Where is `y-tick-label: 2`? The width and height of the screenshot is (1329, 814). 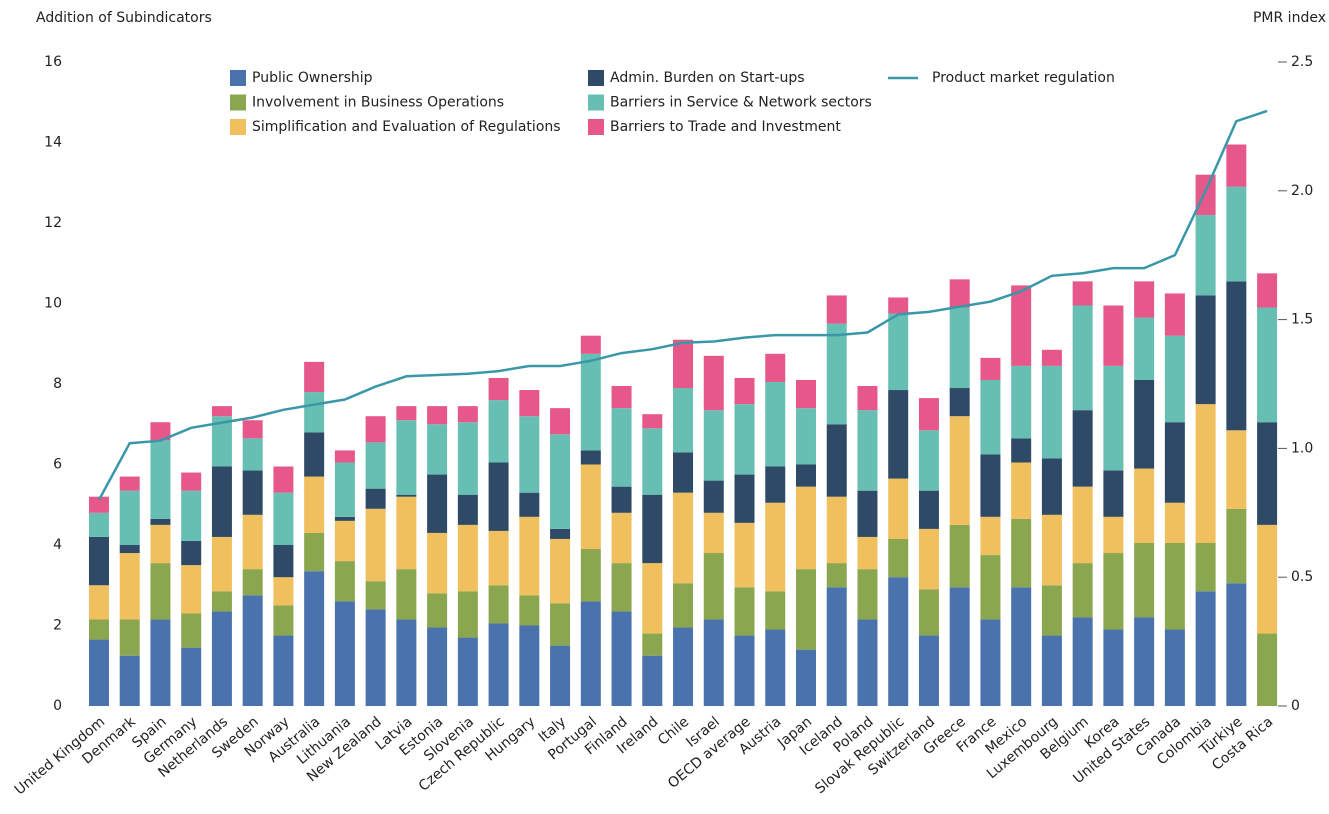
y-tick-label: 2 is located at coordinates (57, 626).